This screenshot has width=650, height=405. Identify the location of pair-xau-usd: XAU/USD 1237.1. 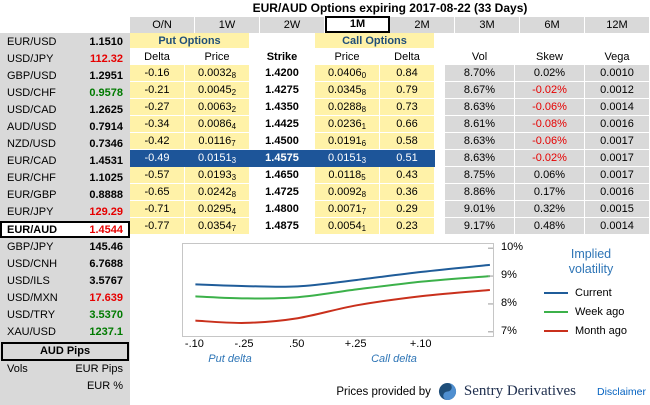
(65, 332).